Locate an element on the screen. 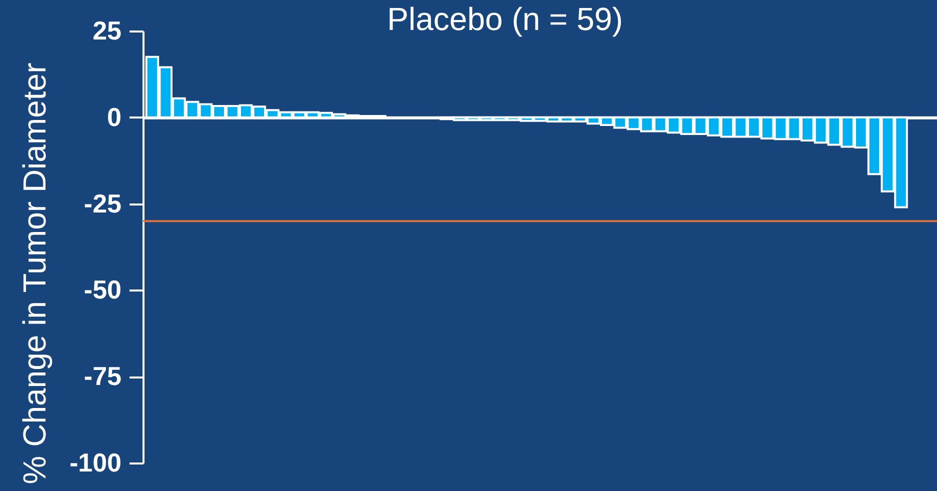  y-tick-label: -100 is located at coordinates (95, 463).